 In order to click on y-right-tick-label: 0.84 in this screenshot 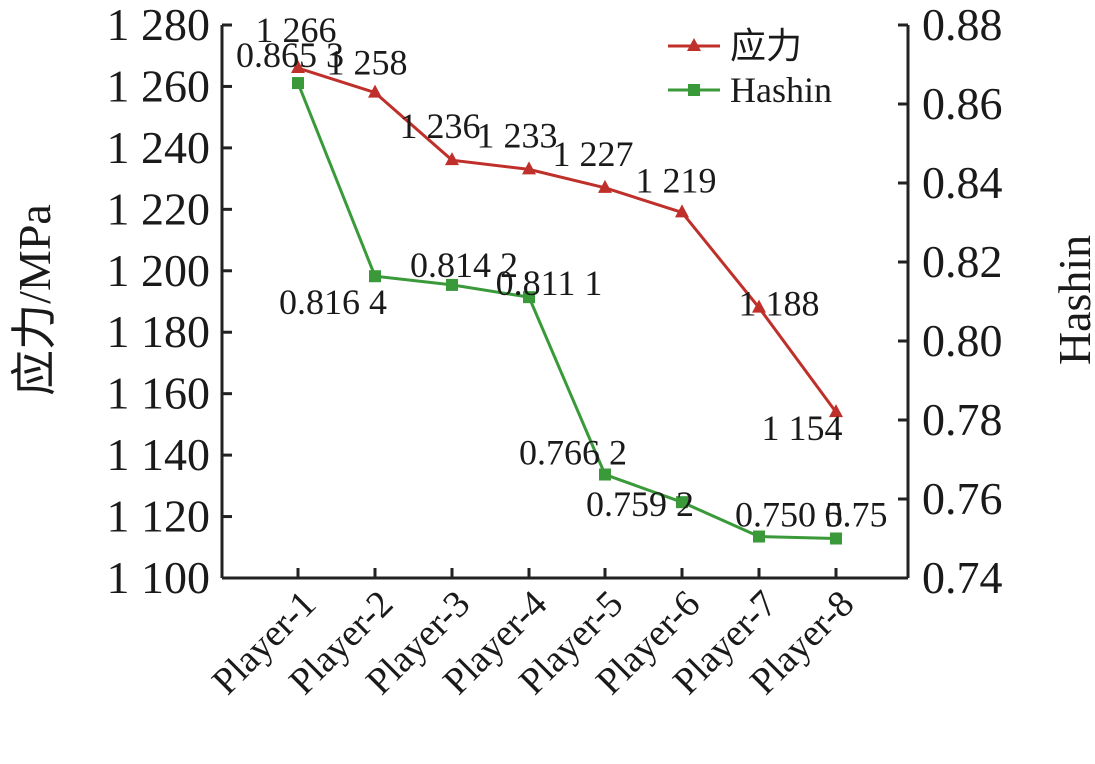, I will do `click(962, 182)`.